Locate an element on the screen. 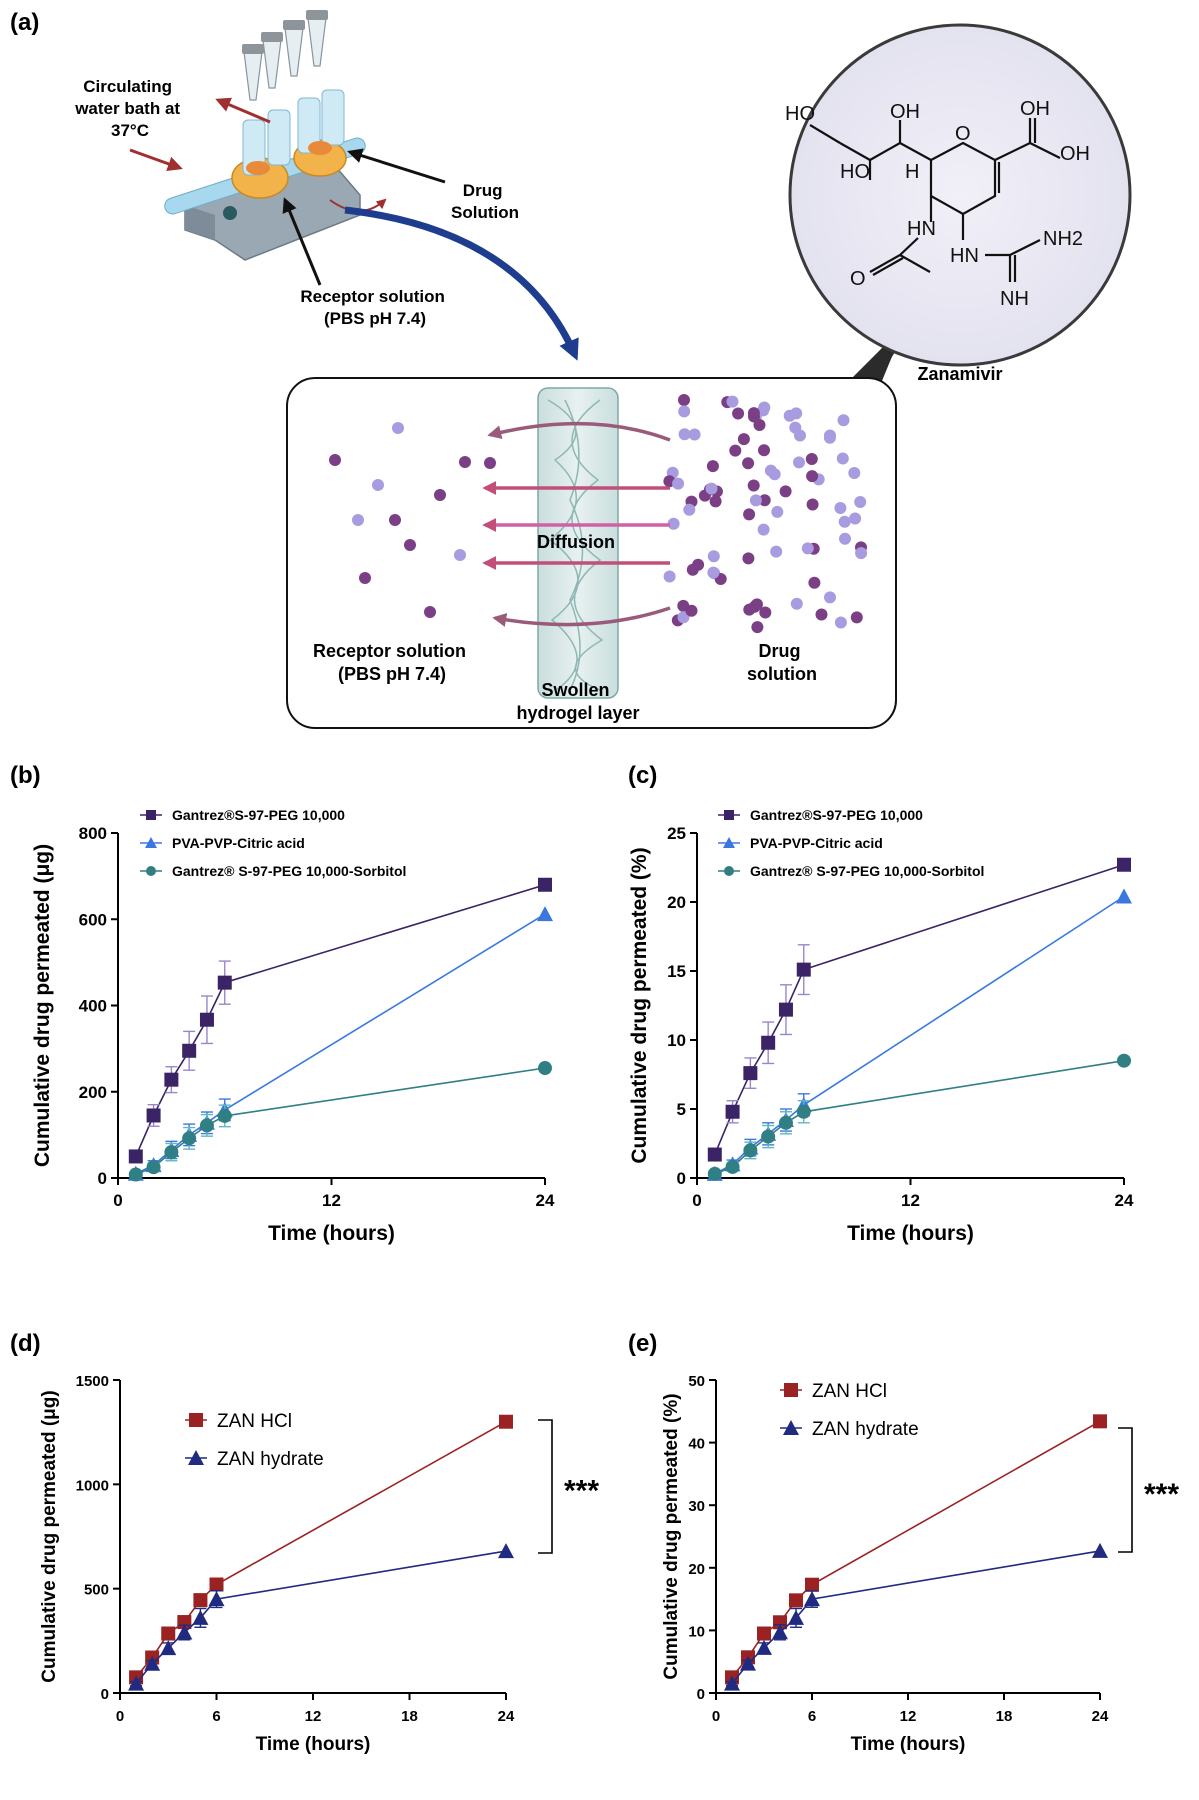 The height and width of the screenshot is (1800, 1199). y-tick-label: 200 is located at coordinates (93, 1092).